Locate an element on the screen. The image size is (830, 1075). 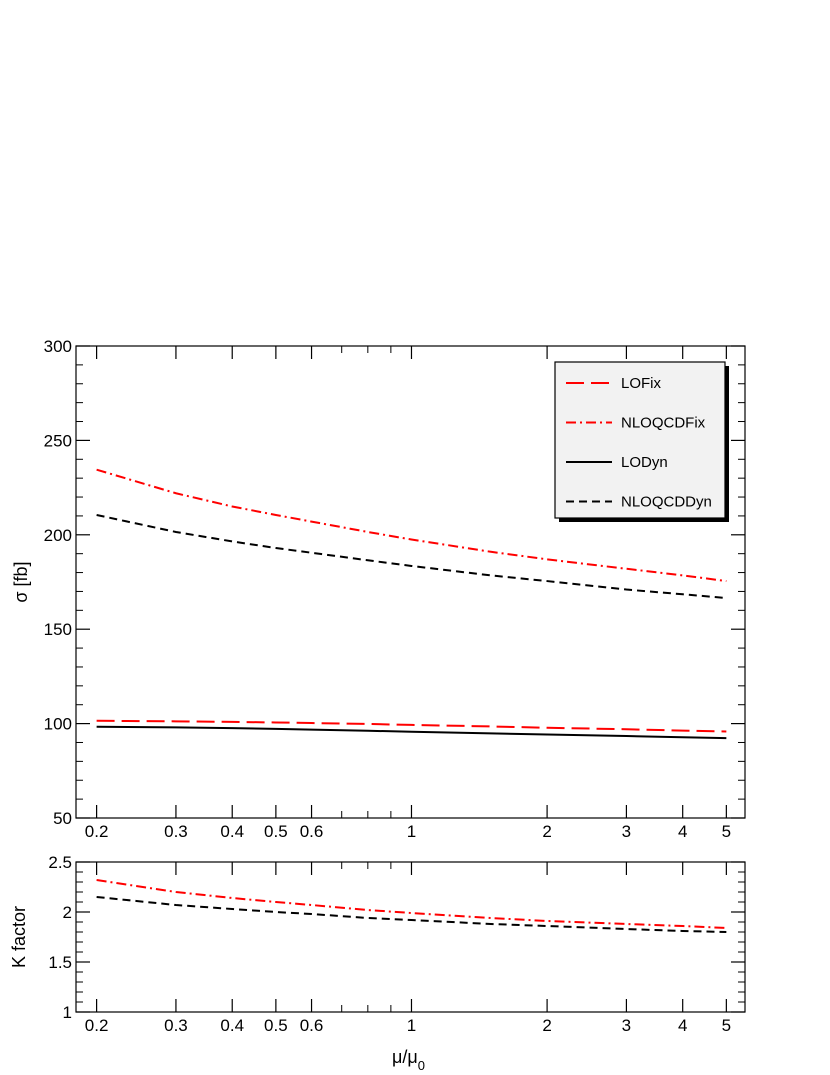
top-x-tick-label: 0.3 is located at coordinates (176, 831).